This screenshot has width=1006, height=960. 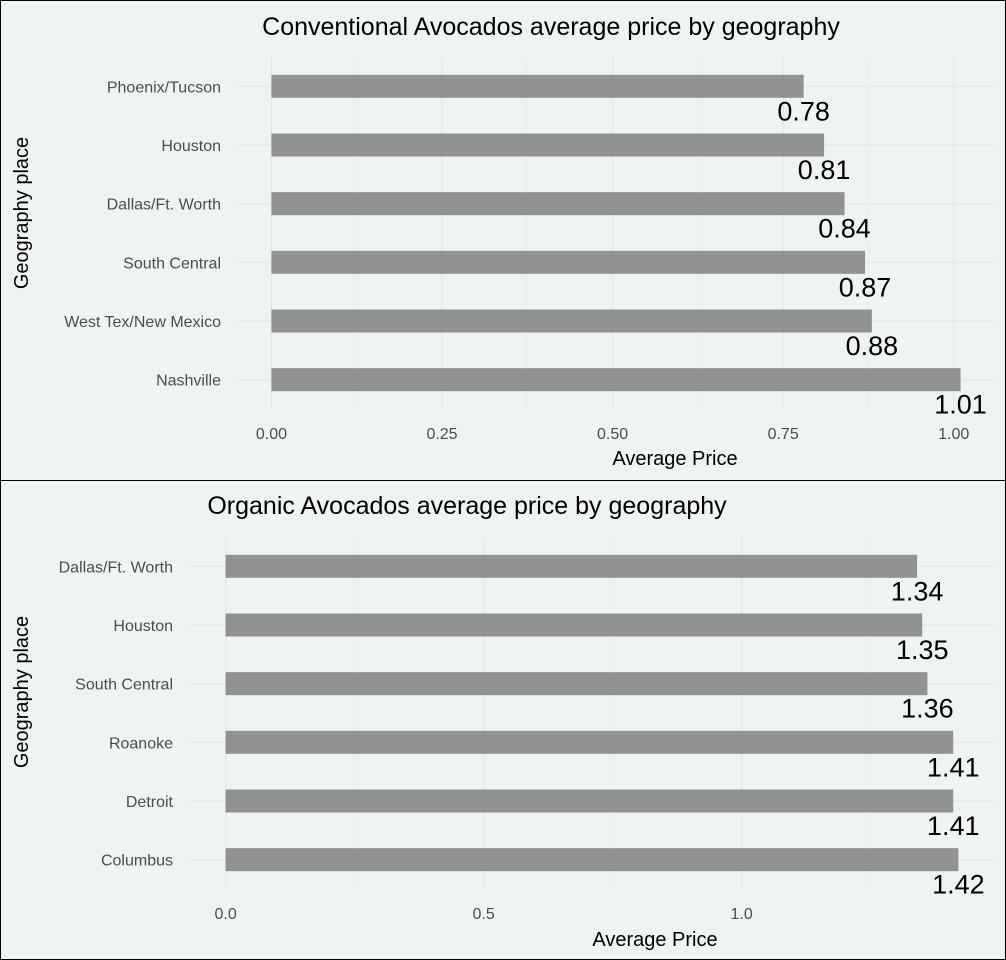 I want to click on bar-value-label: 1.35, so click(x=922, y=650).